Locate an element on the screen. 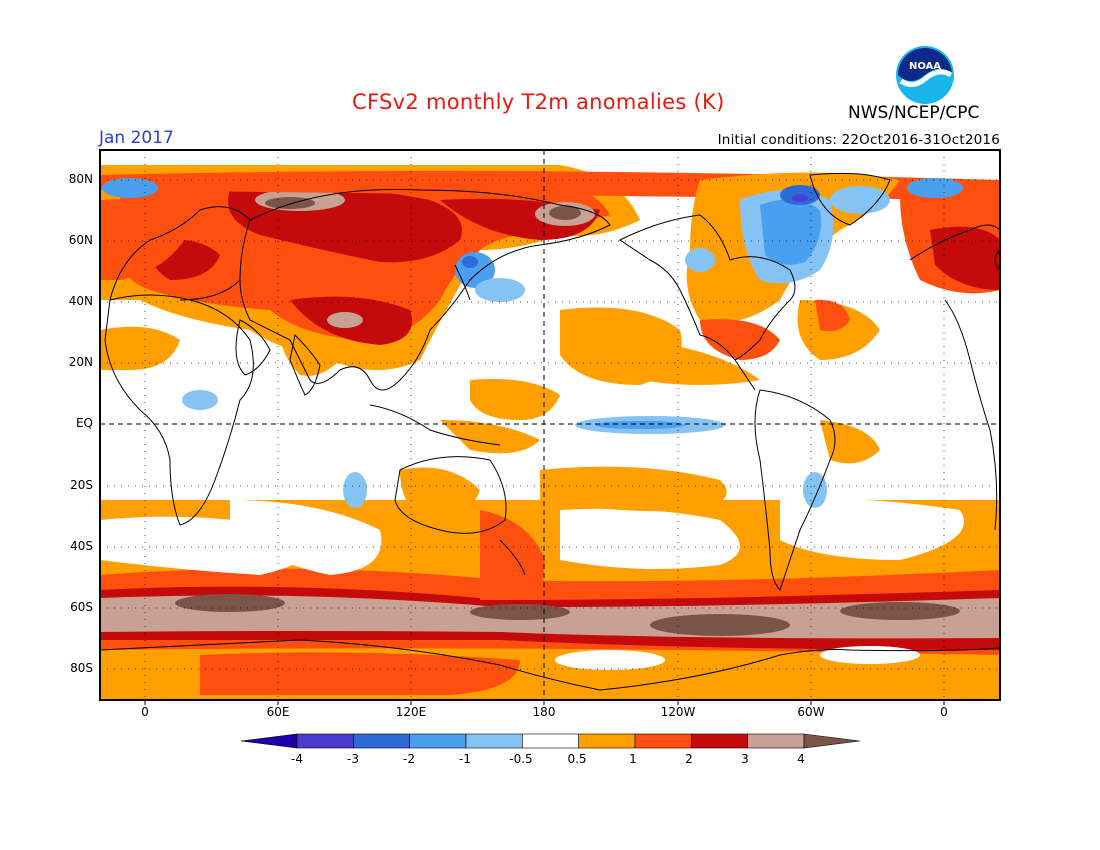  africa-orange is located at coordinates (140, 348).